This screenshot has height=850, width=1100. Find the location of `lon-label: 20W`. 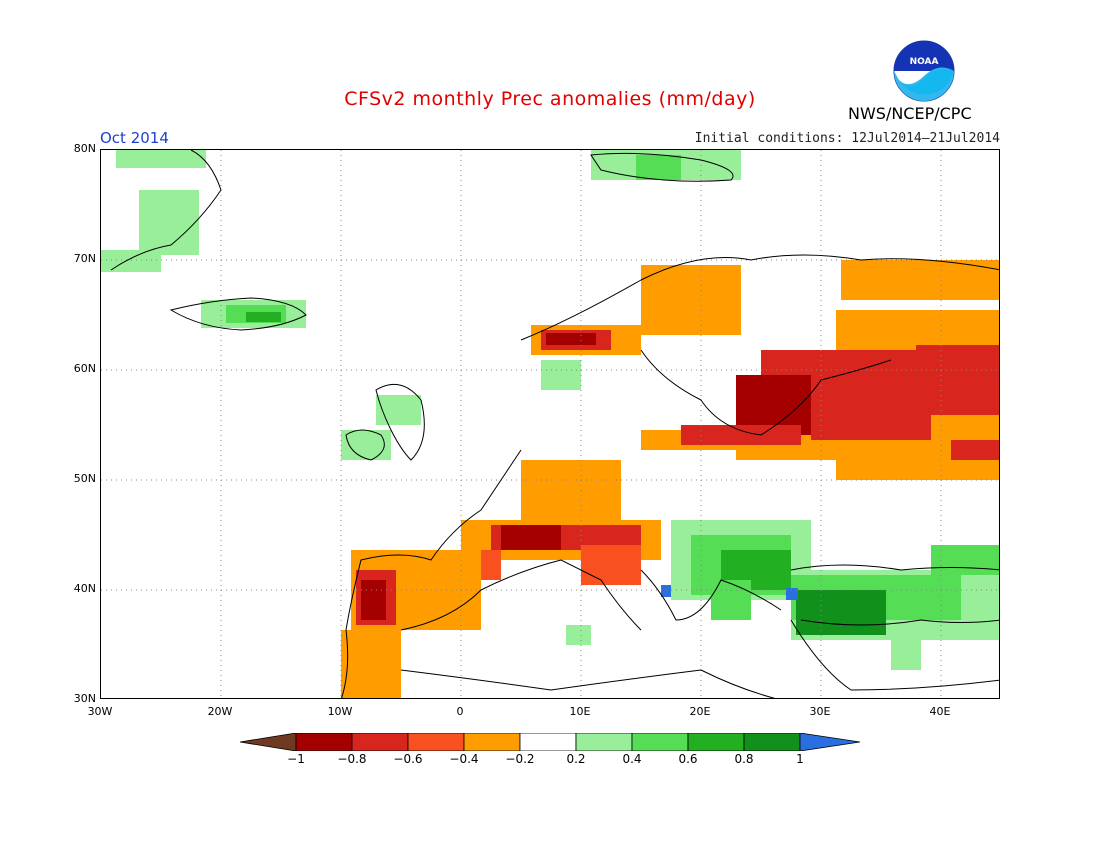

lon-label: 20W is located at coordinates (220, 711).